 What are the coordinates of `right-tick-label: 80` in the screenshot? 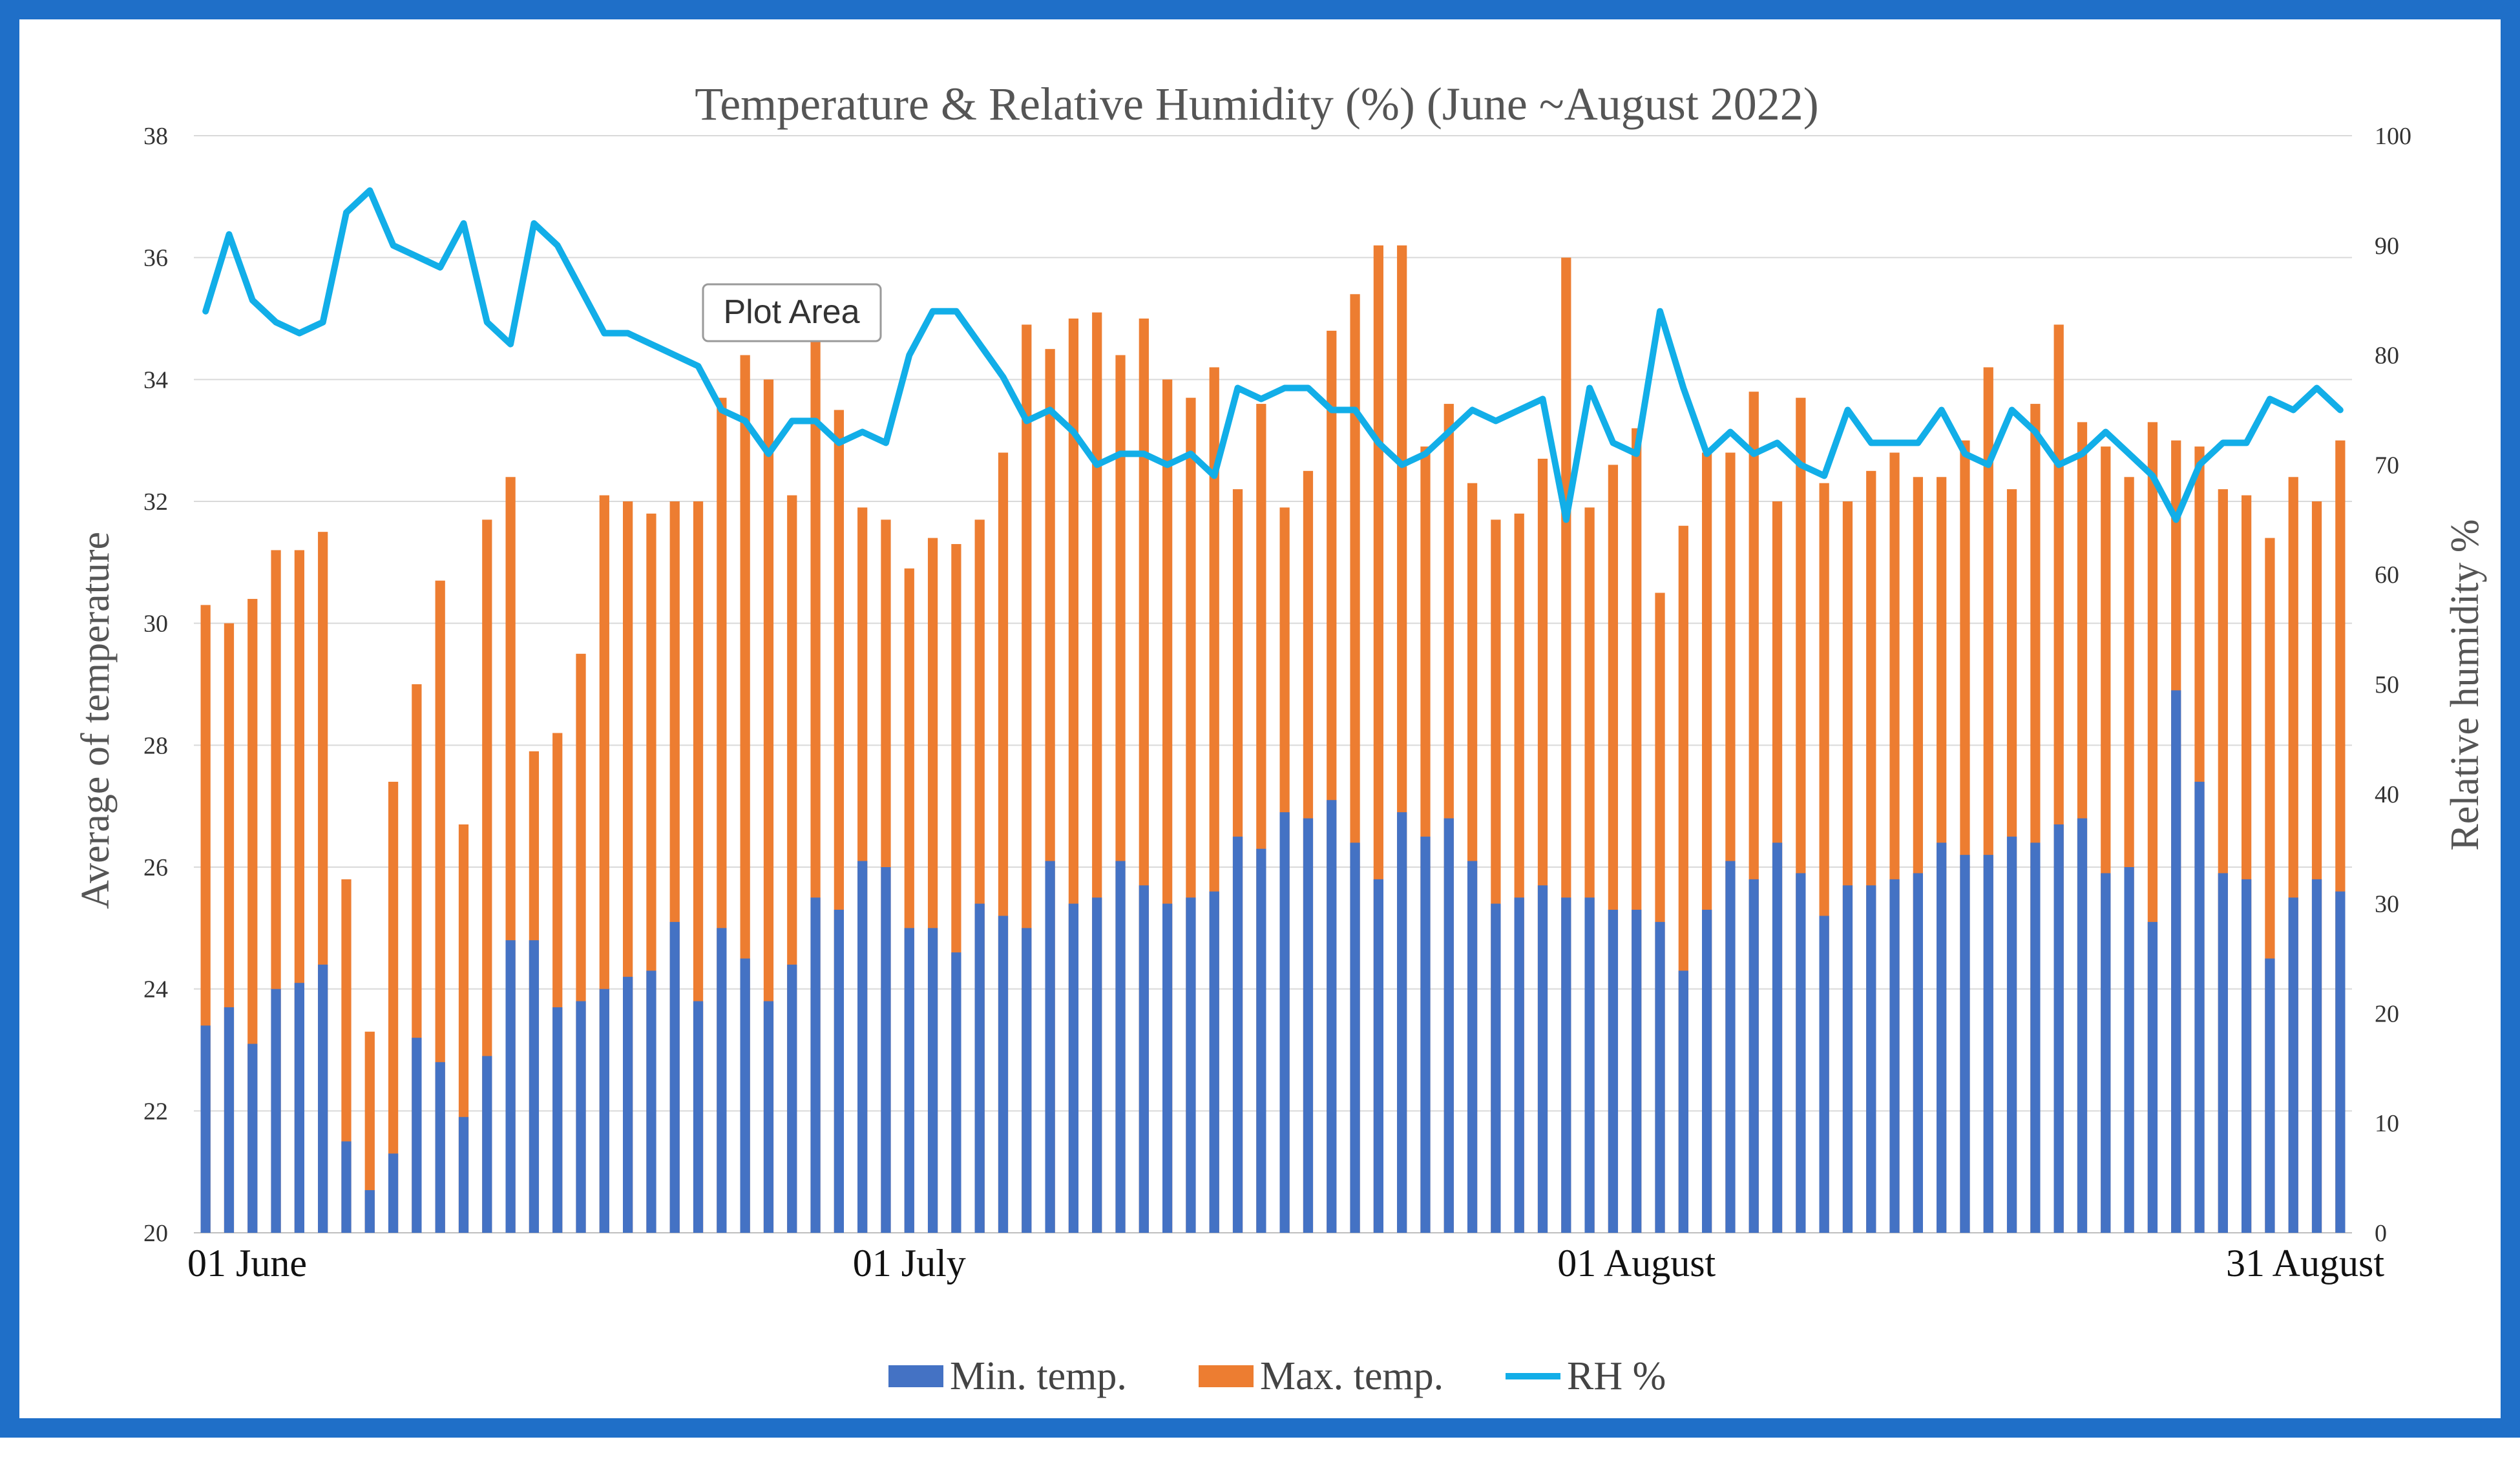 It's located at (2387, 356).